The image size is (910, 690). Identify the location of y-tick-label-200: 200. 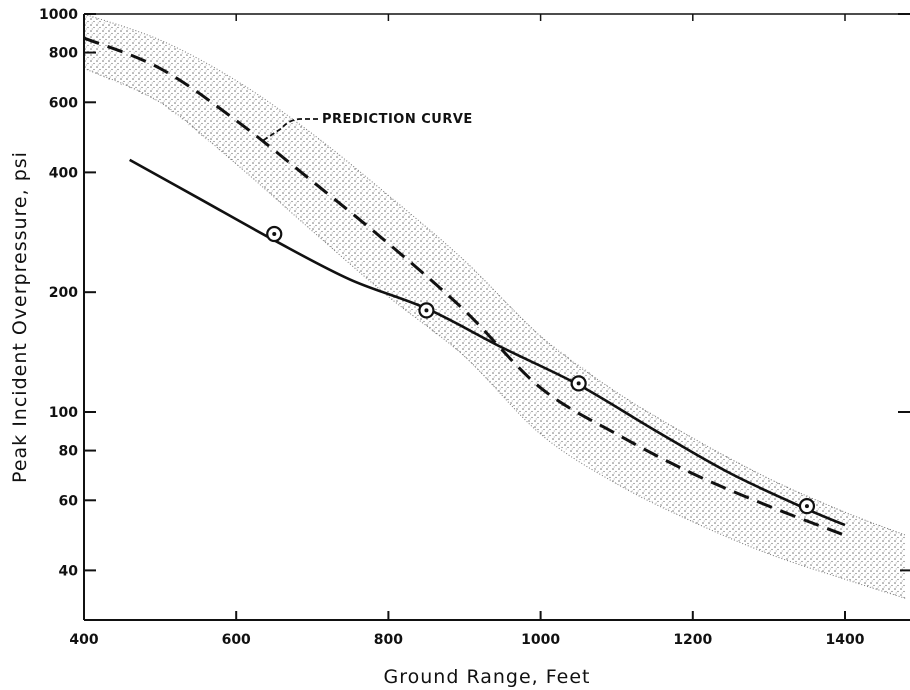
(63, 293).